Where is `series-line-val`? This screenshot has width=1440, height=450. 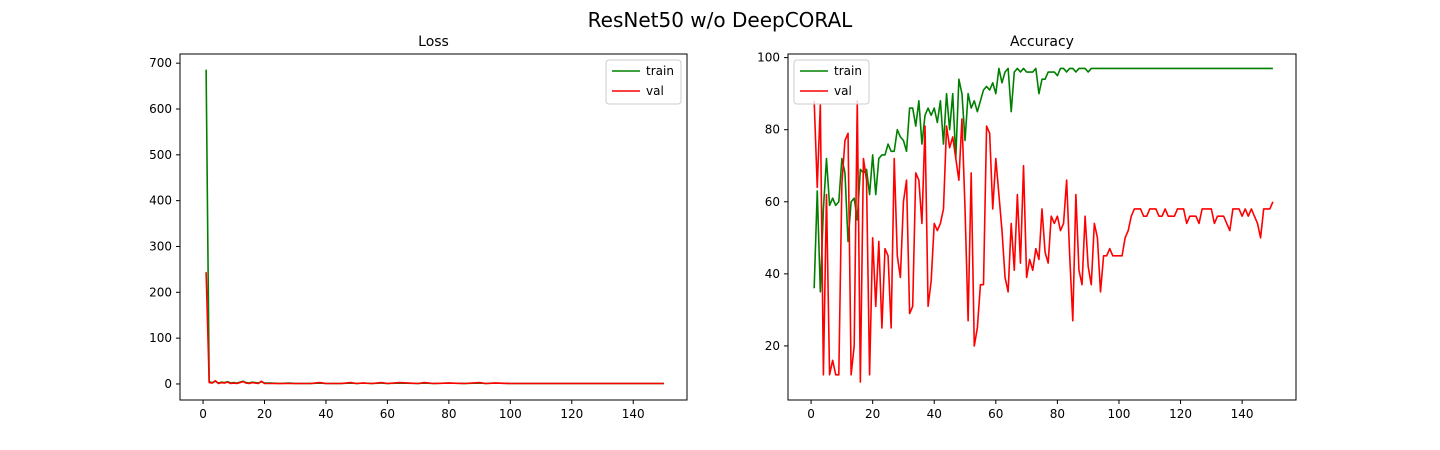 series-line-val is located at coordinates (434, 328).